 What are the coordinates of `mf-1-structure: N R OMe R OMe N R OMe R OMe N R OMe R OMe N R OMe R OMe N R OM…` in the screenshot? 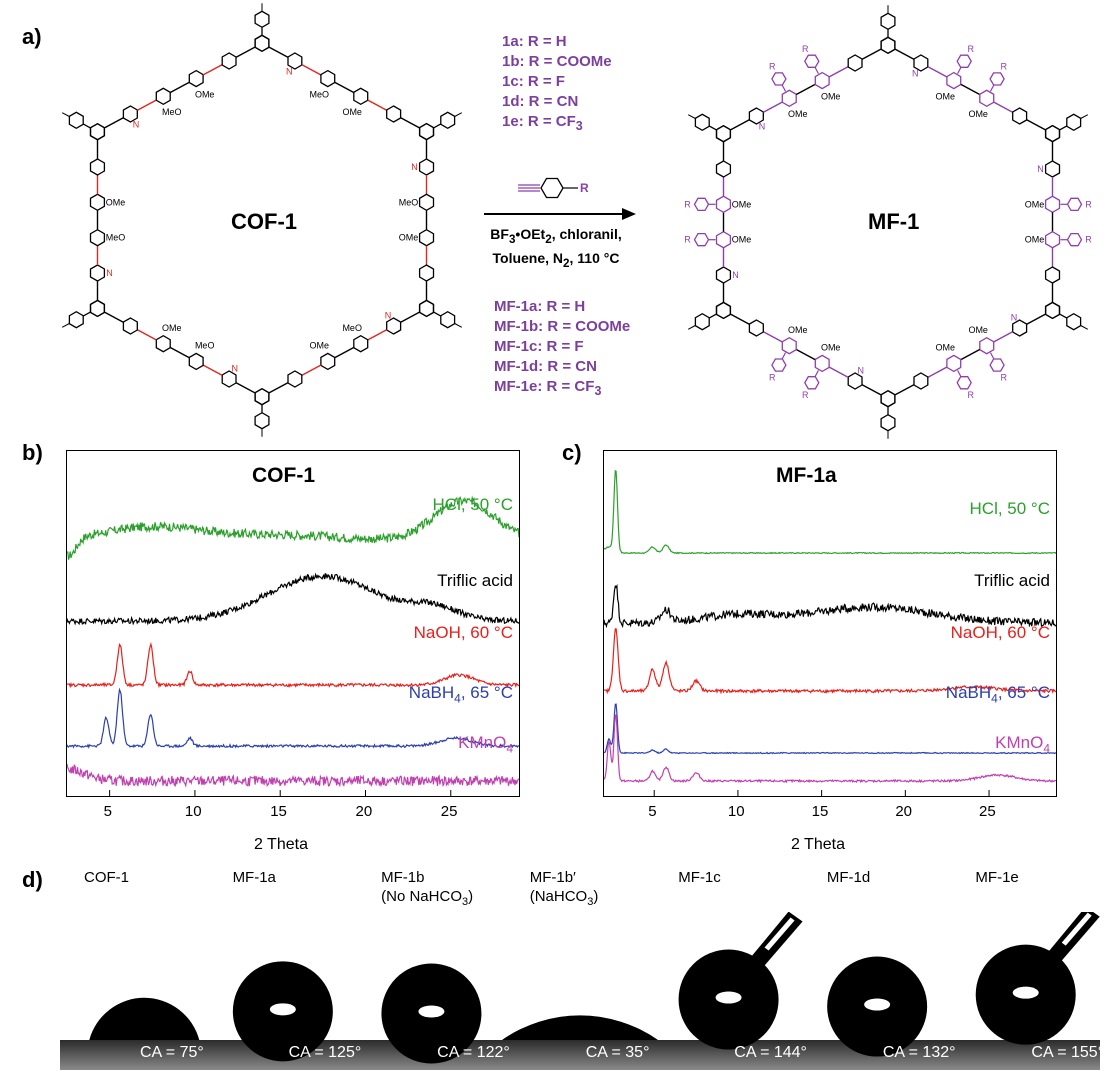 It's located at (888, 222).